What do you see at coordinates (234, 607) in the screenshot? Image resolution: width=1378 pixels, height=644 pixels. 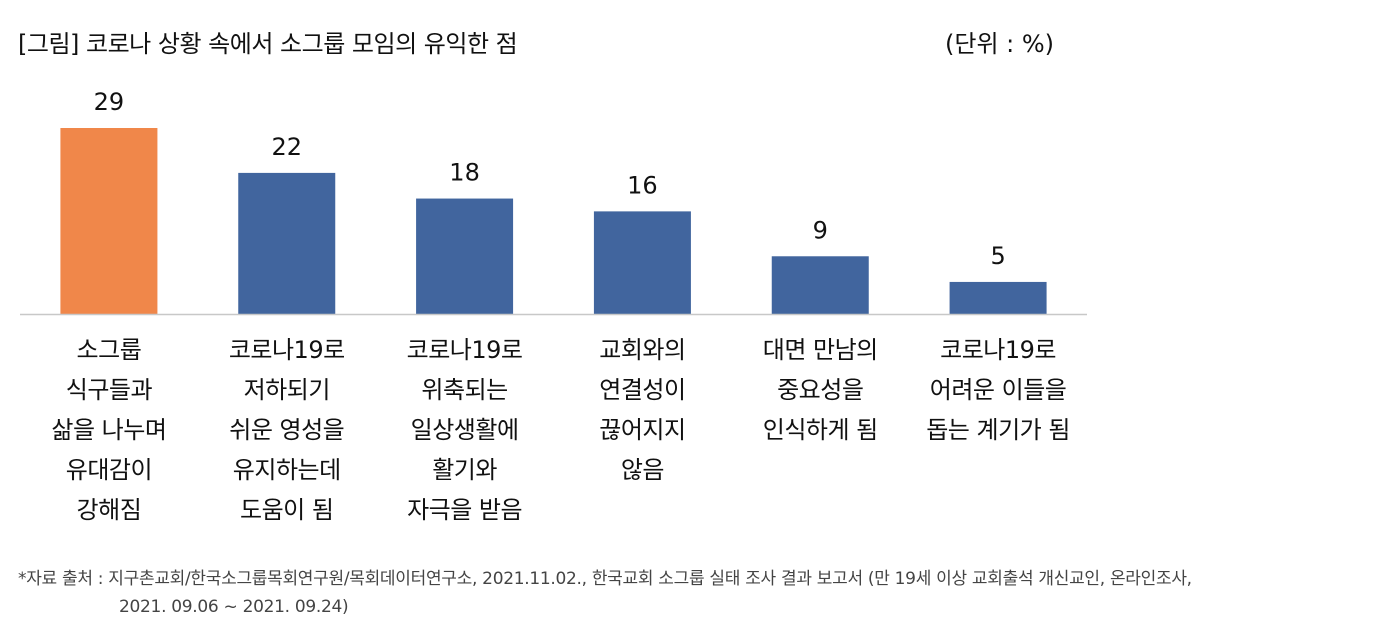 I see `source-line-2: 2021. 09.06 ~ 2021. 09.24)` at bounding box center [234, 607].